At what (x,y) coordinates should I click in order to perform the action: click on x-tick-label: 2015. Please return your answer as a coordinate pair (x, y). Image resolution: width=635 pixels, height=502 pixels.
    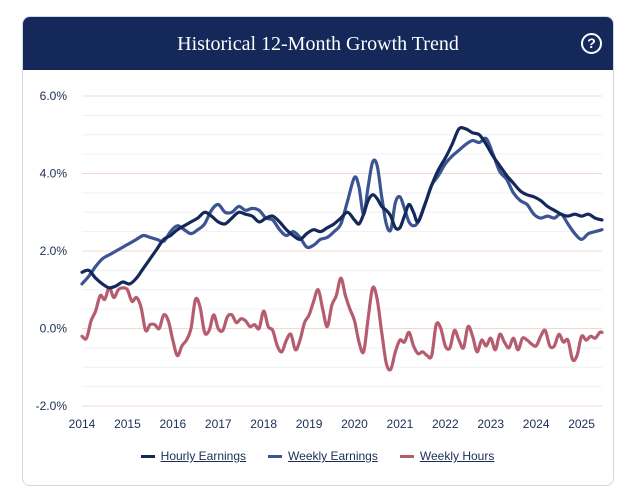
    Looking at the image, I should click on (127, 424).